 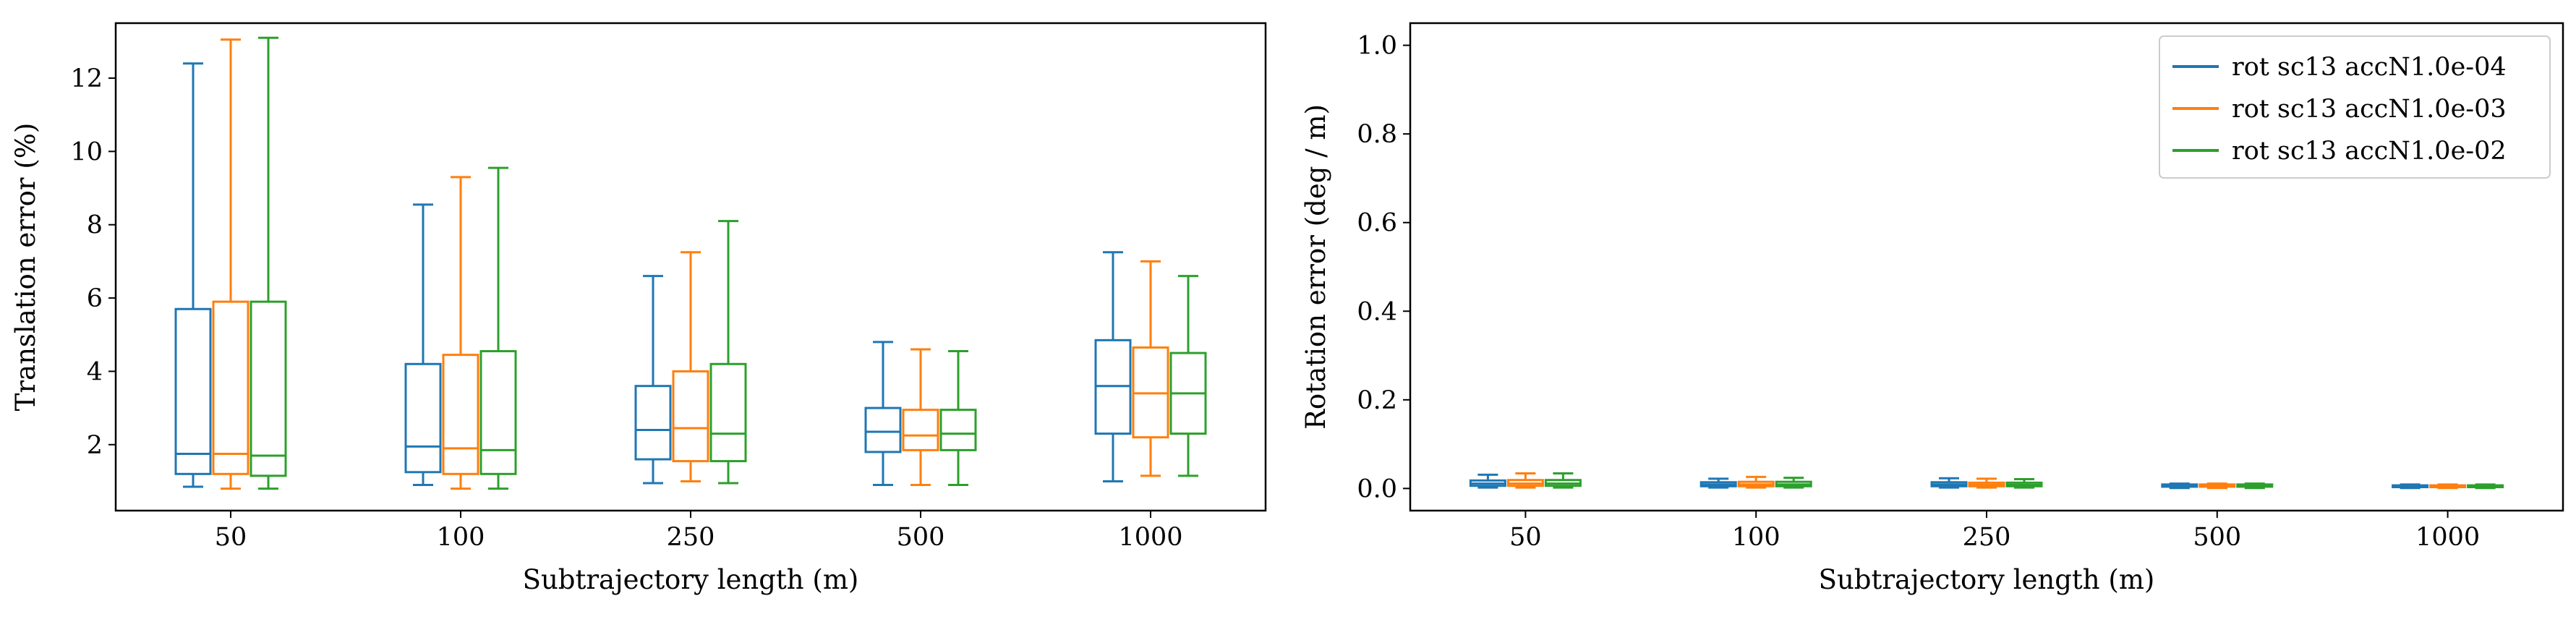 I want to click on legend-label: rot sc13 accN1.0e-03, so click(x=2369, y=109).